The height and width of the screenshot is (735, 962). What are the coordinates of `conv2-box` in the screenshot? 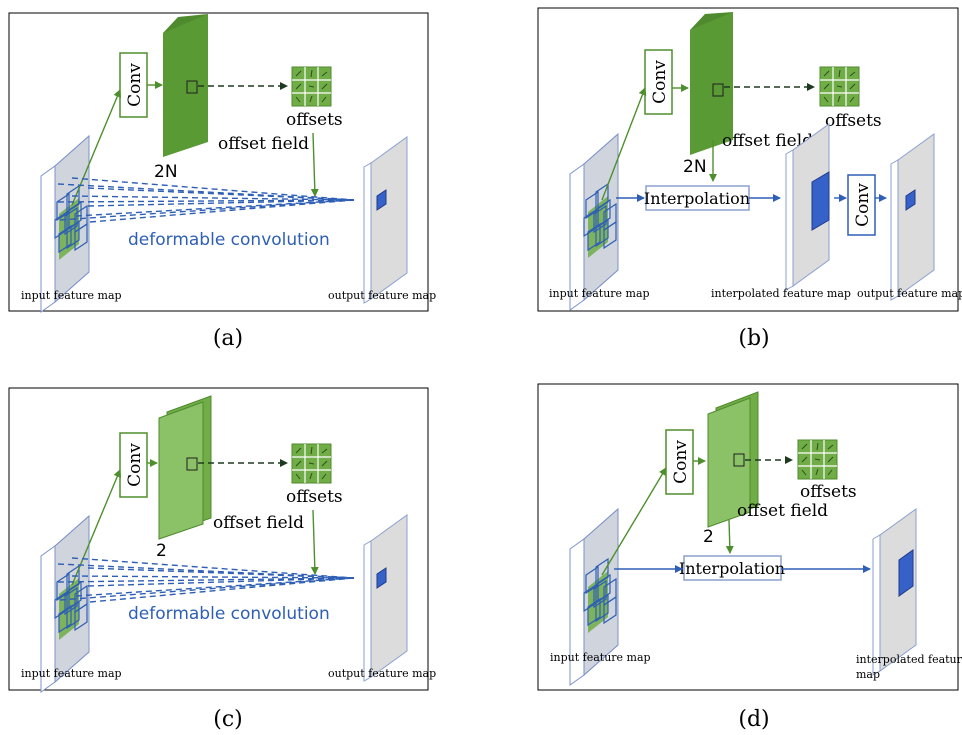 It's located at (861, 205).